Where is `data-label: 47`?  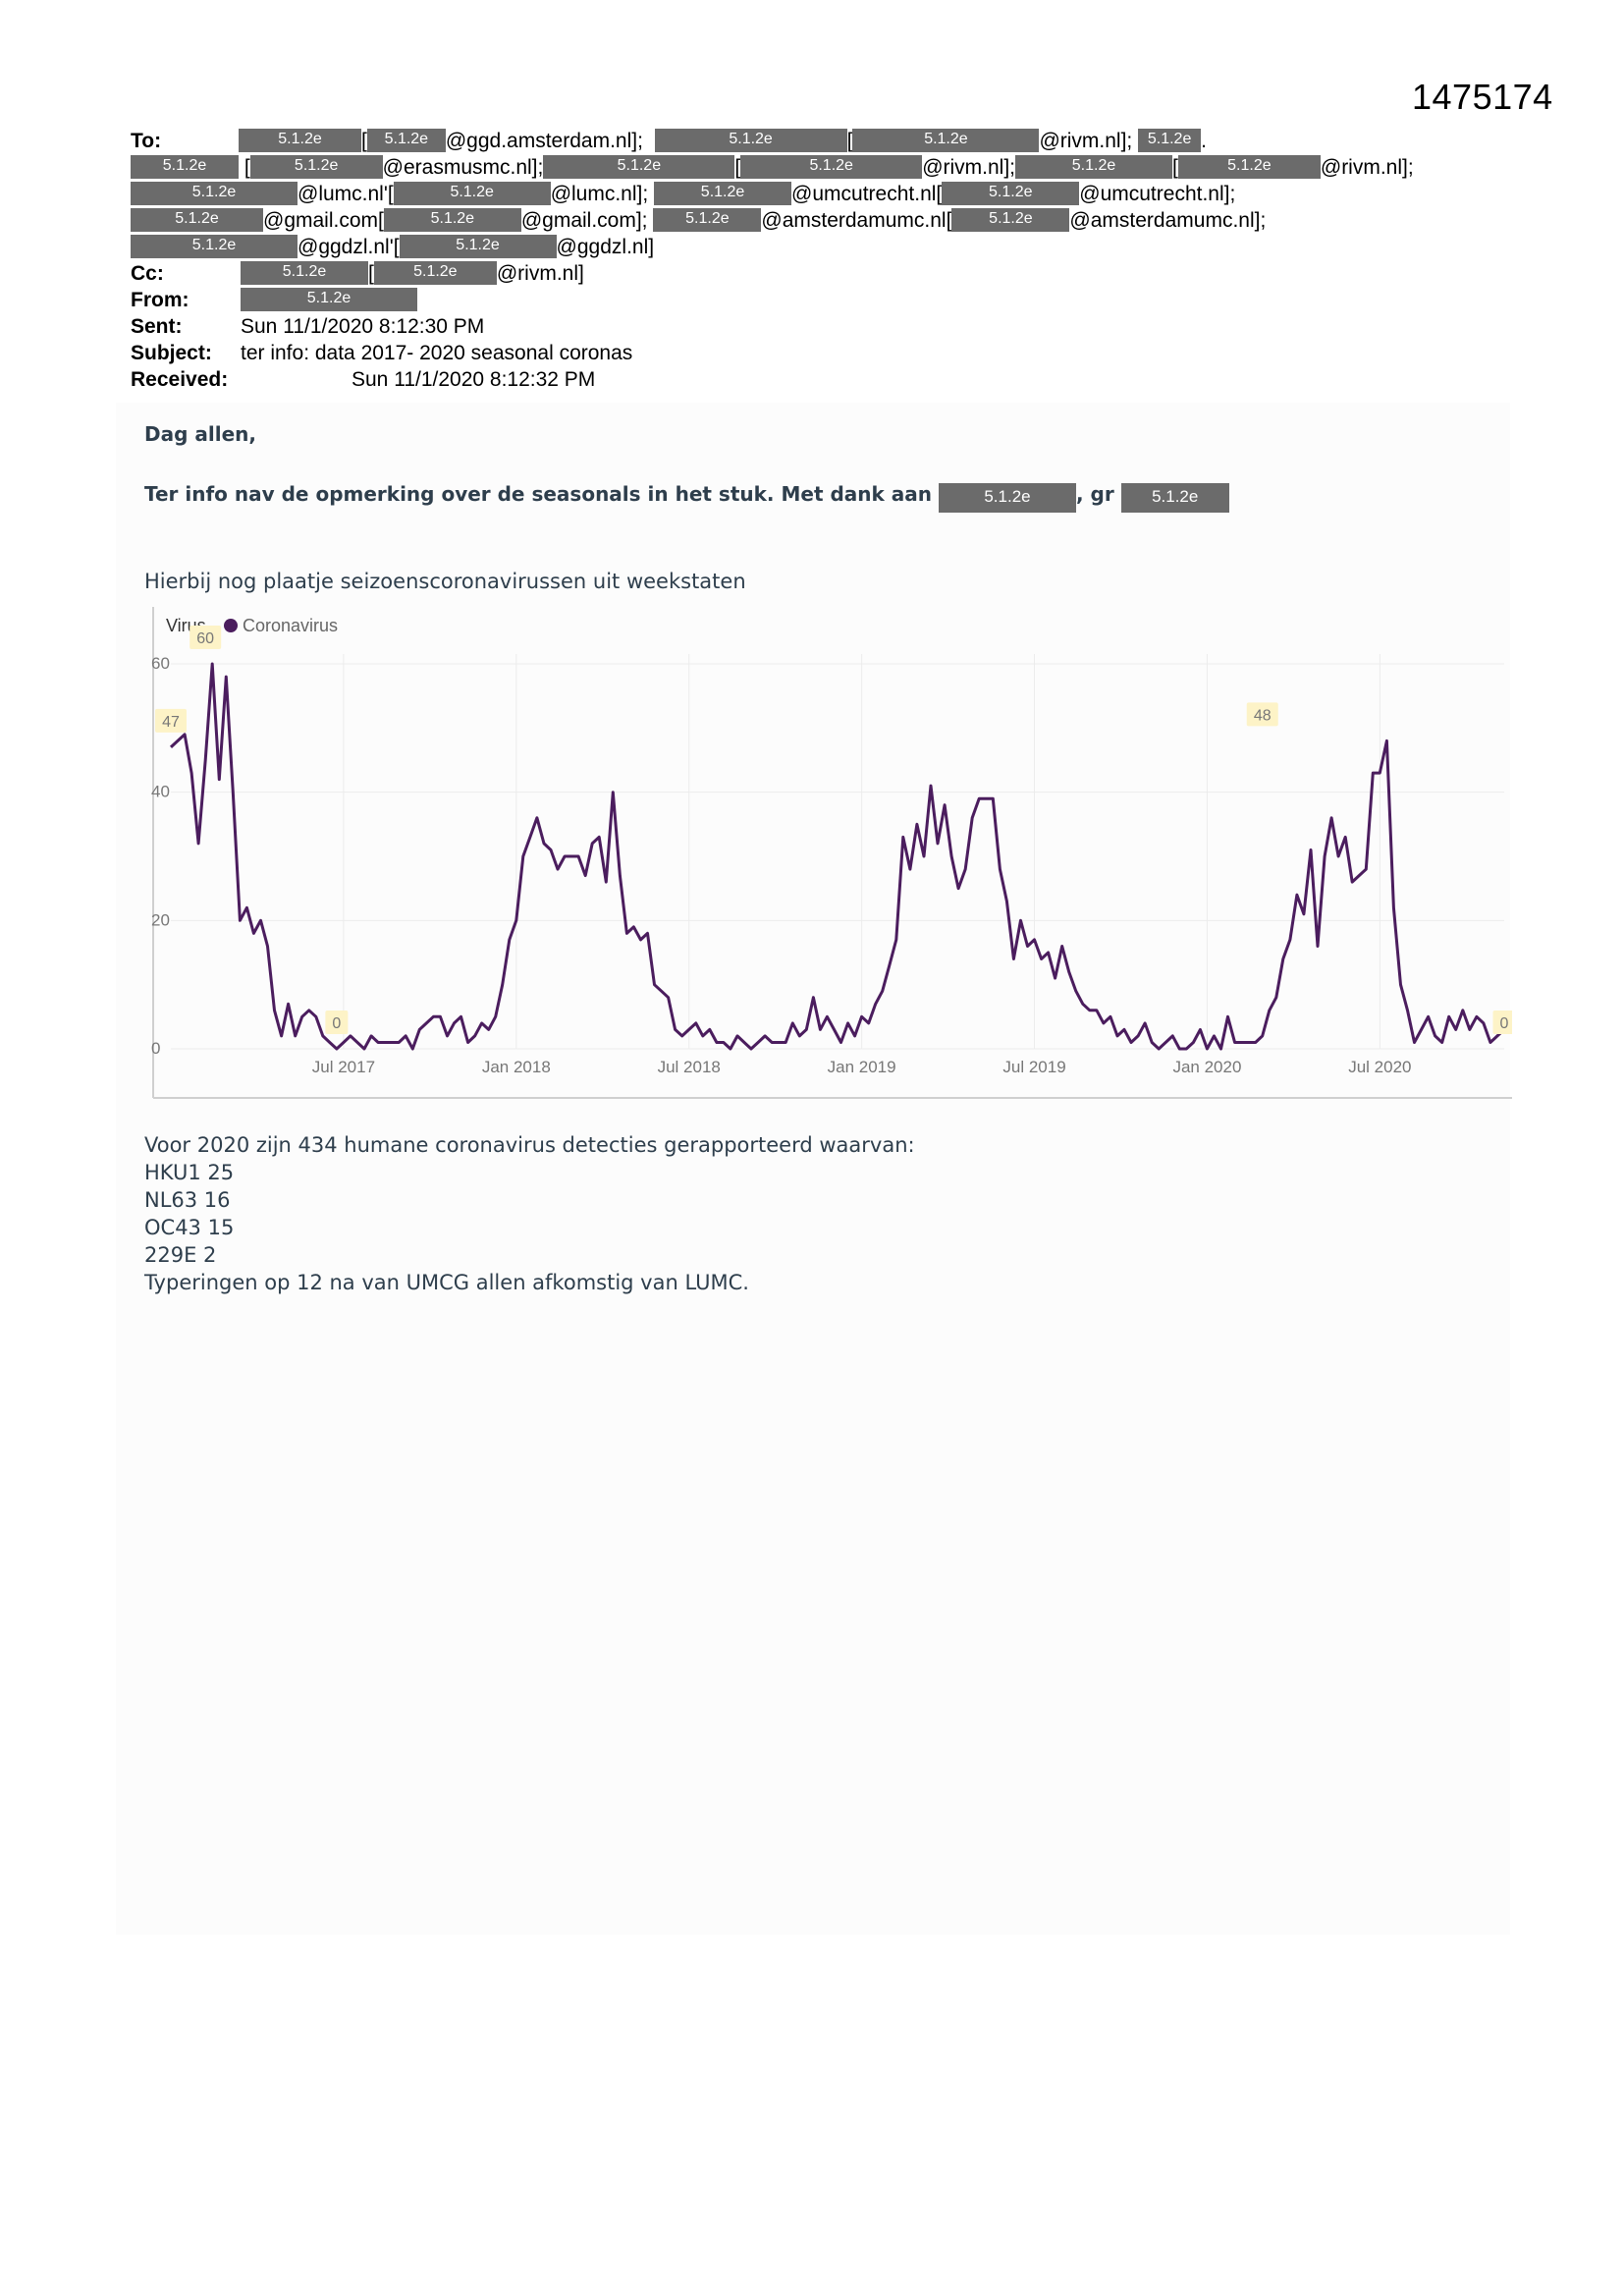
data-label: 47 is located at coordinates (171, 722).